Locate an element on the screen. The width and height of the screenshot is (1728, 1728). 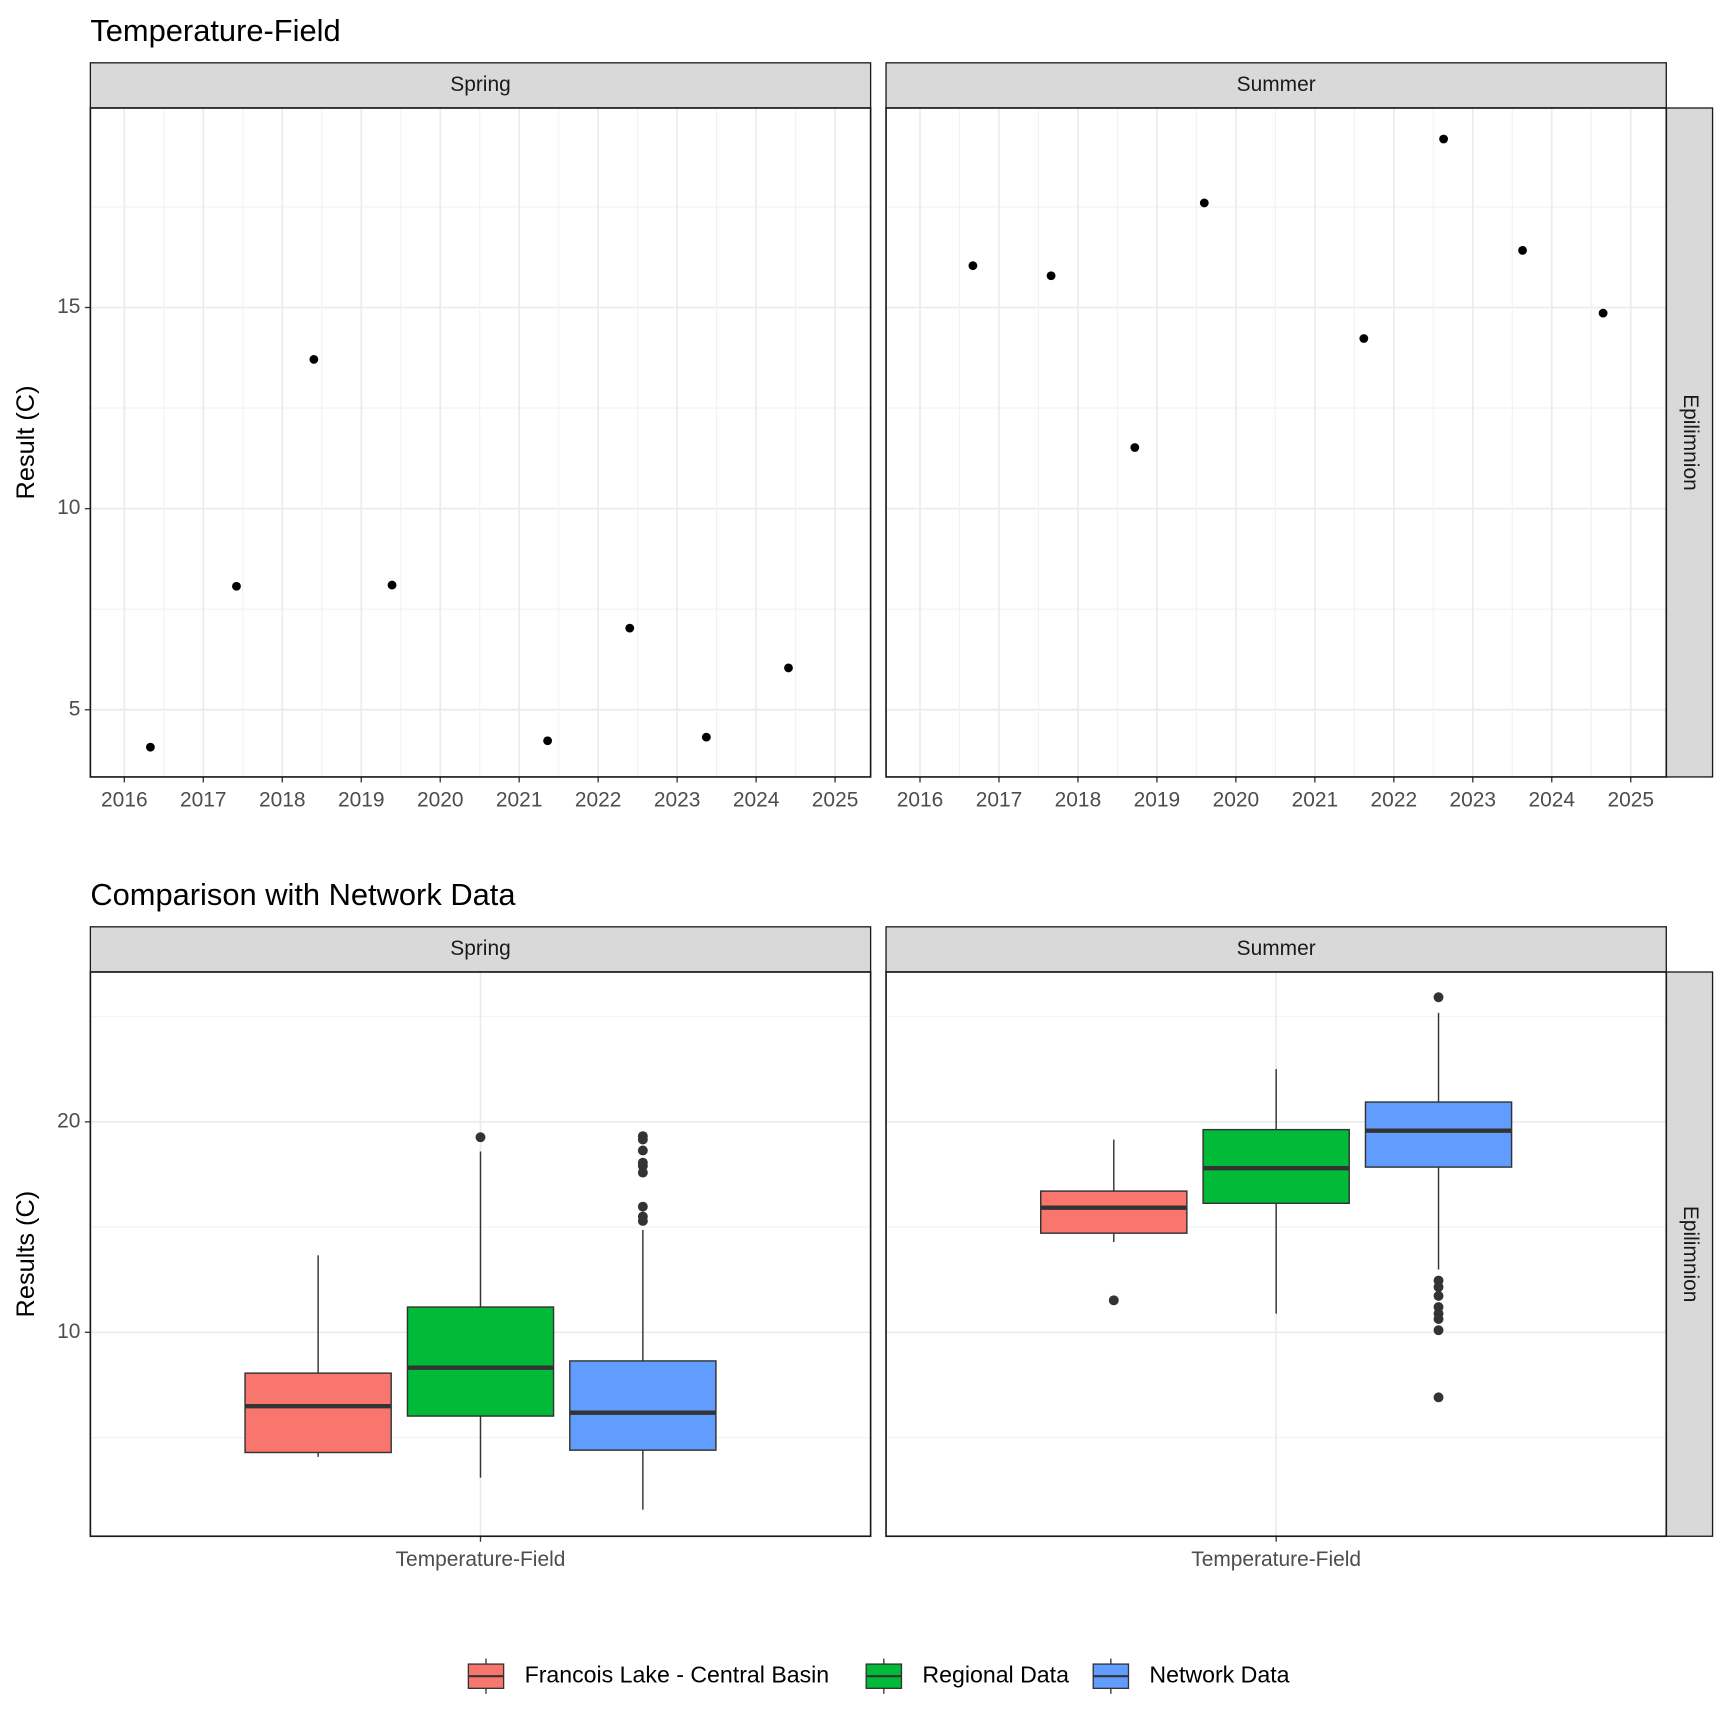
legend-label: Francois Lake - Central Basin is located at coordinates (677, 1674).